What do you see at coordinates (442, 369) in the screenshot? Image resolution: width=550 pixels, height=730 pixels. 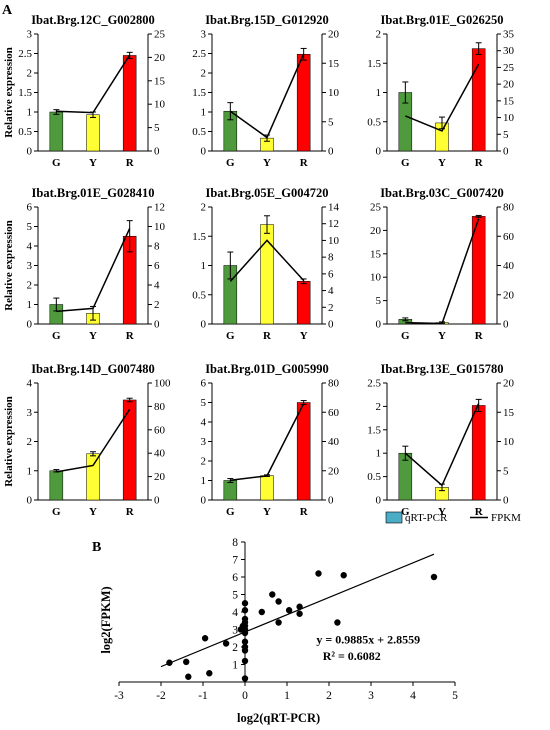 I see `chart-title: Ibat.Brg.13E_G015780` at bounding box center [442, 369].